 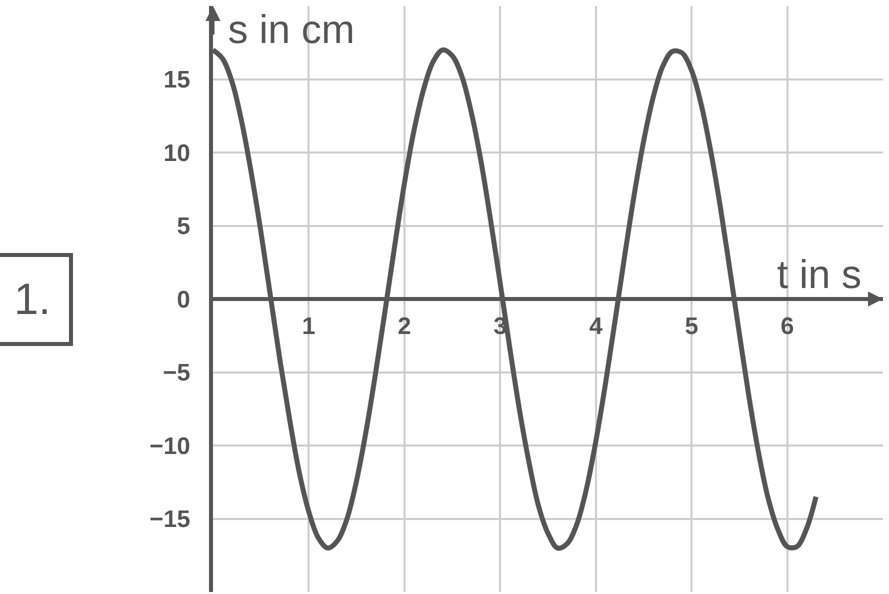 I want to click on y-tick-label: 0, so click(x=183, y=300).